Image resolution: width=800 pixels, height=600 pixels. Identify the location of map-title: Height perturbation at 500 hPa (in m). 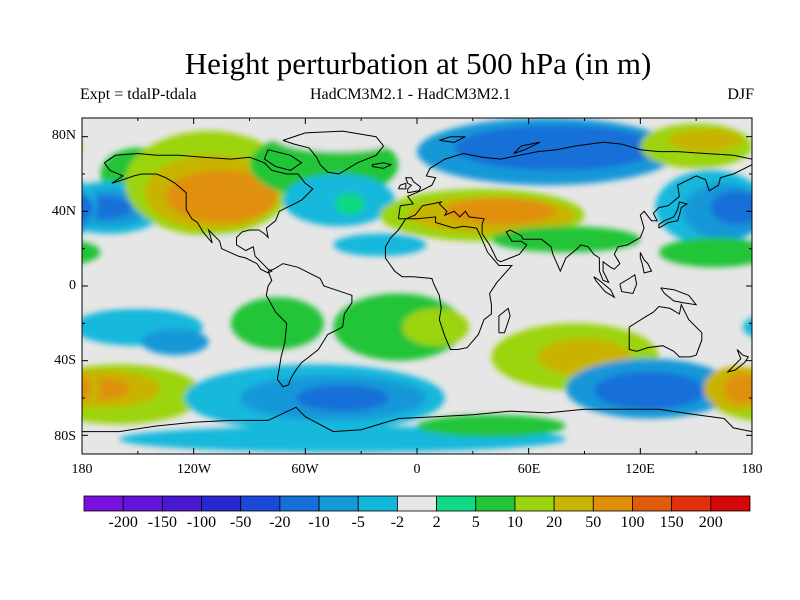
(418, 63).